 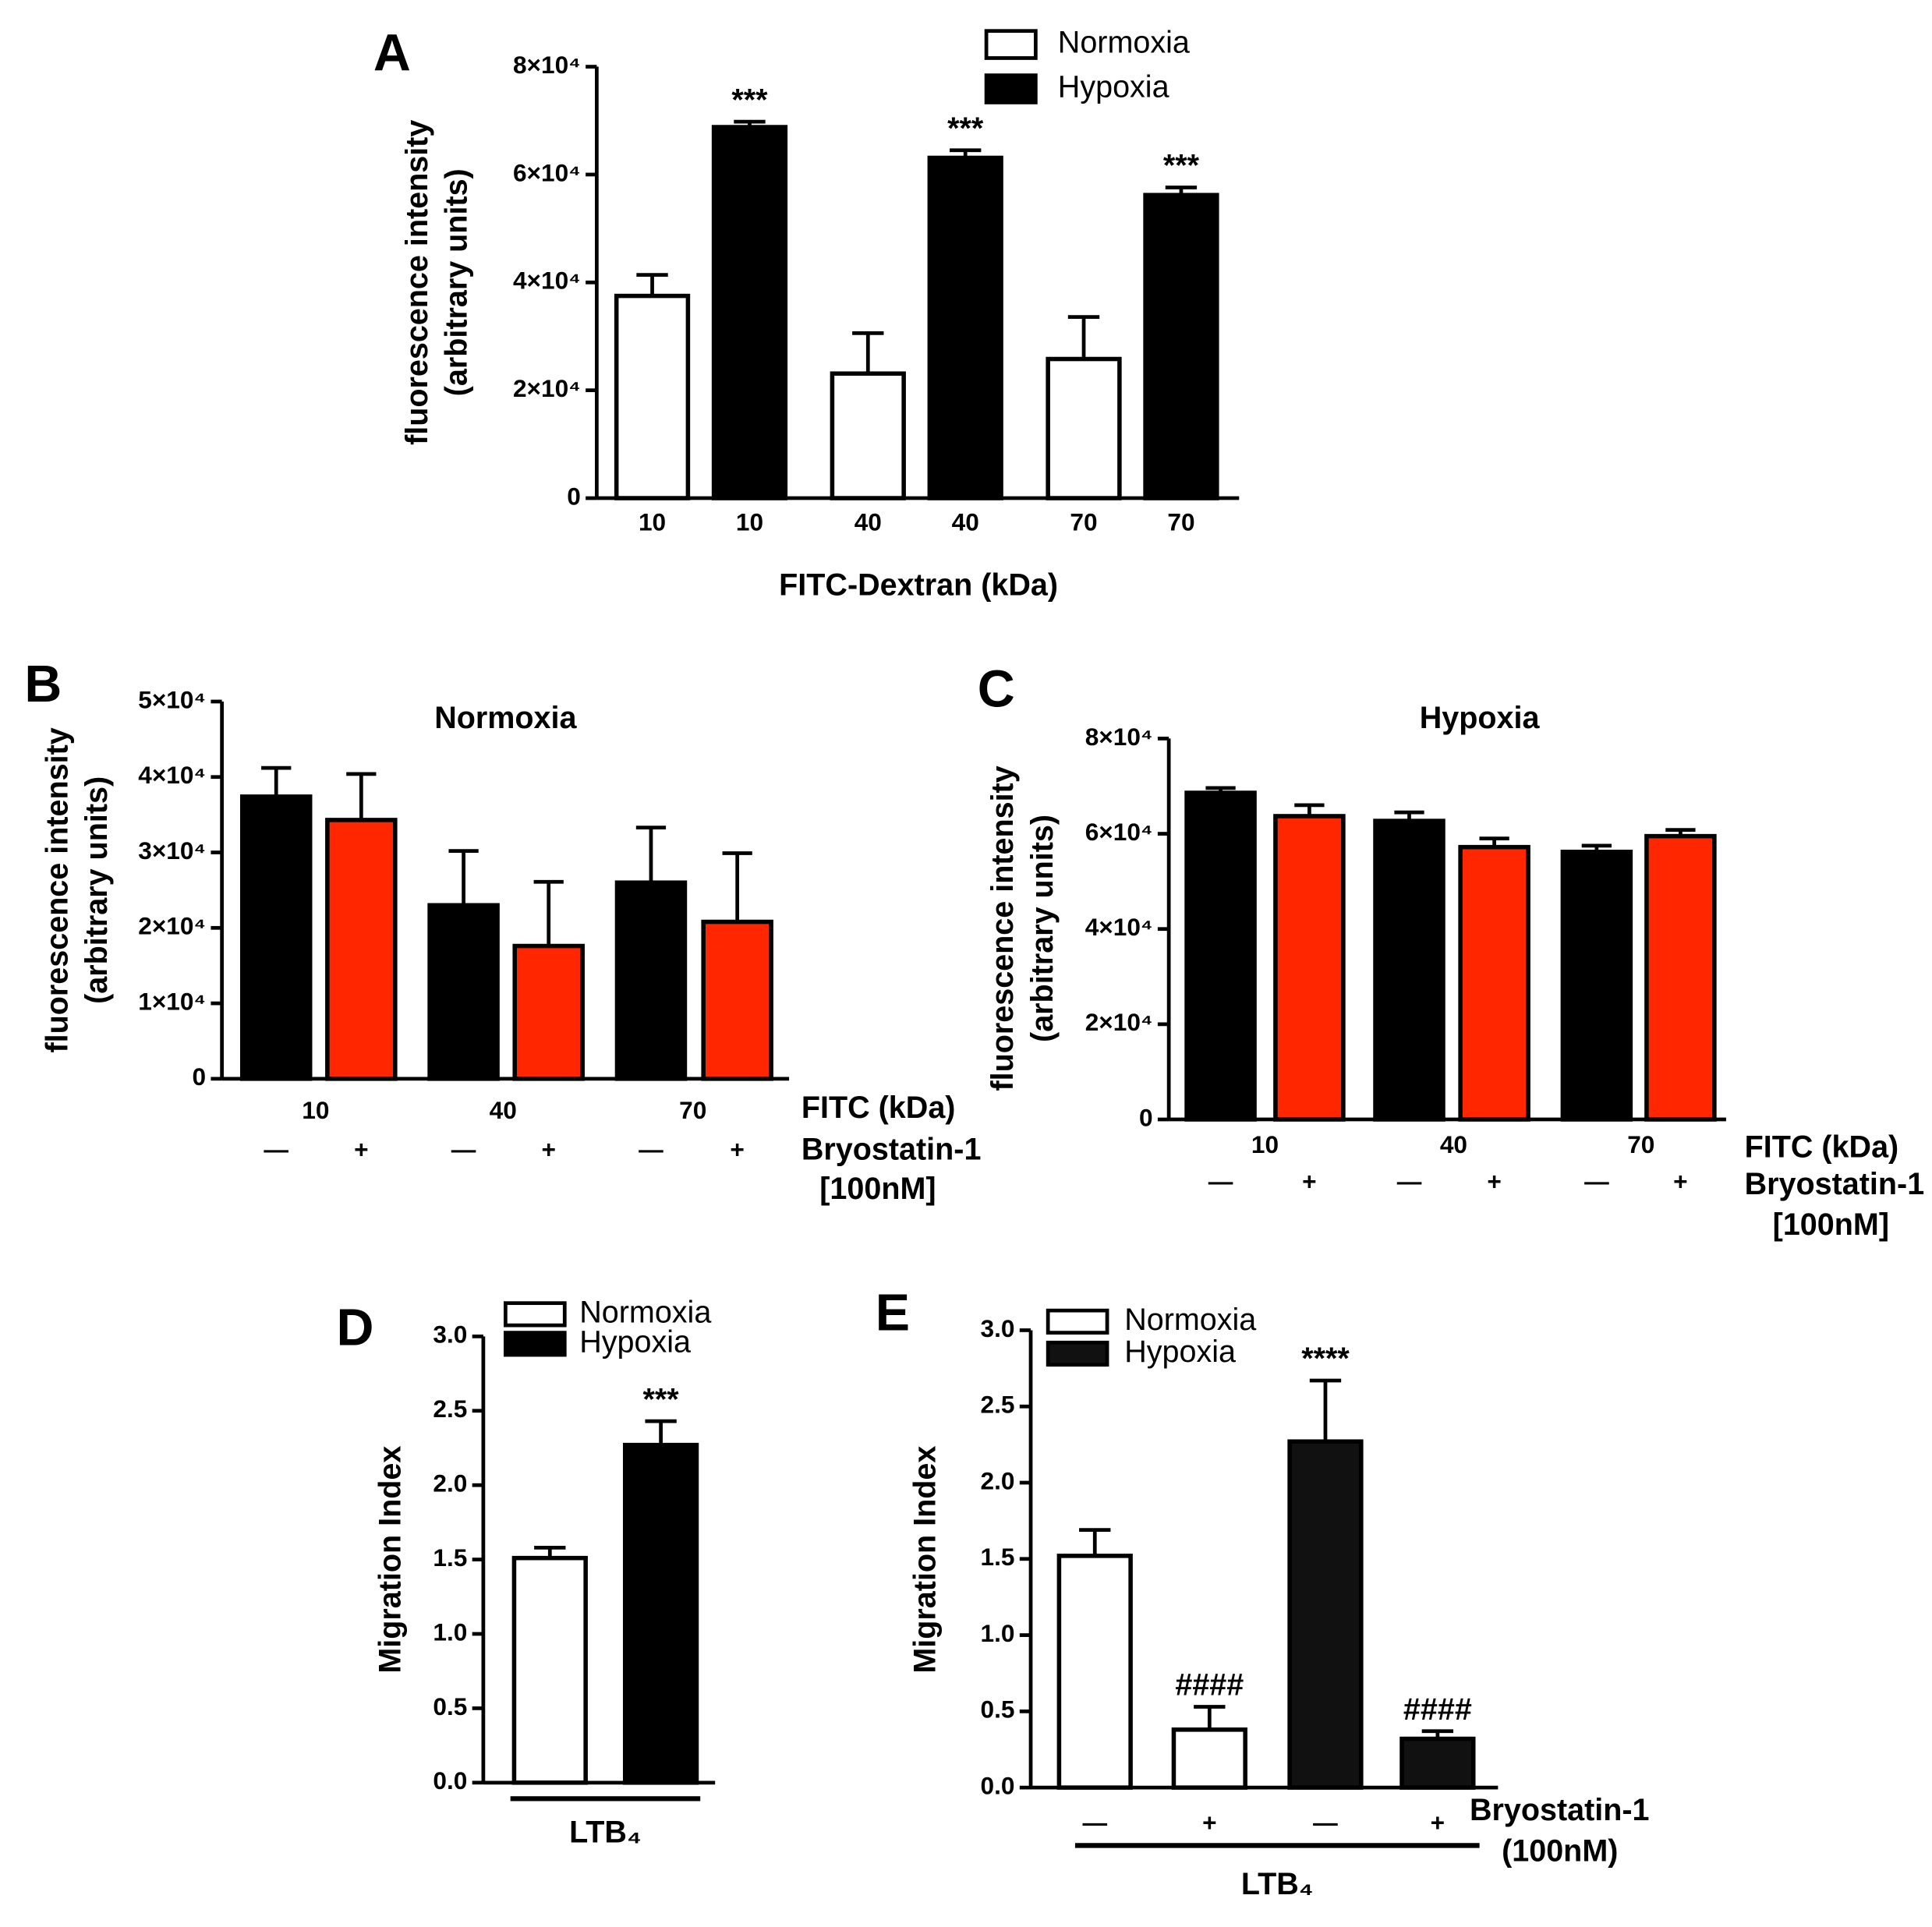 What do you see at coordinates (450, 1483) in the screenshot?
I see `y-tick-label: 2.0` at bounding box center [450, 1483].